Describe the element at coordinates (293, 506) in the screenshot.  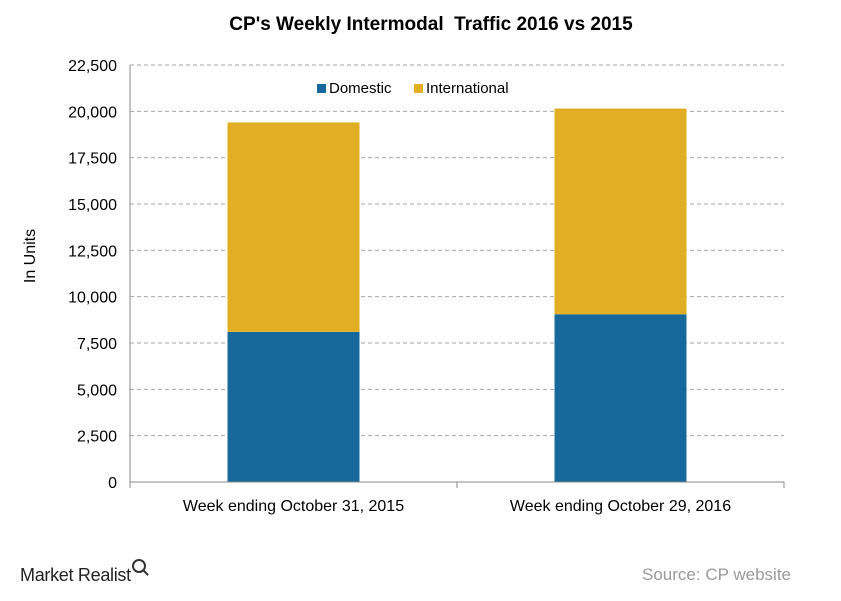
I see `x-tick-label: Week ending October 31, 2015` at that location.